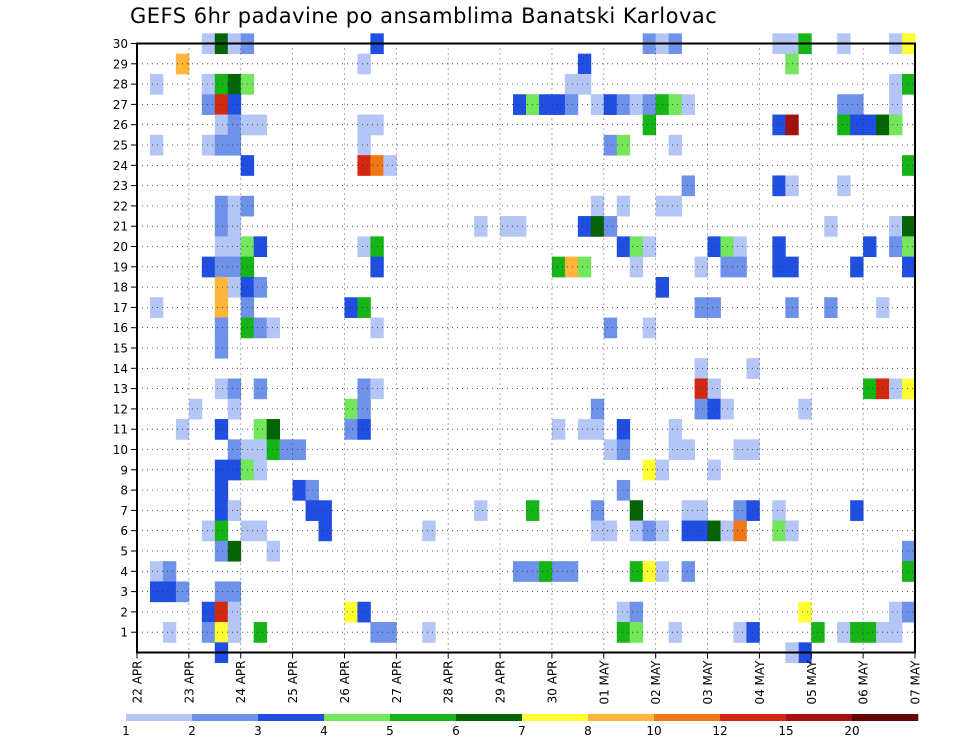  Describe the element at coordinates (552, 682) in the screenshot. I see `x-tick-label: 30 APR` at that location.